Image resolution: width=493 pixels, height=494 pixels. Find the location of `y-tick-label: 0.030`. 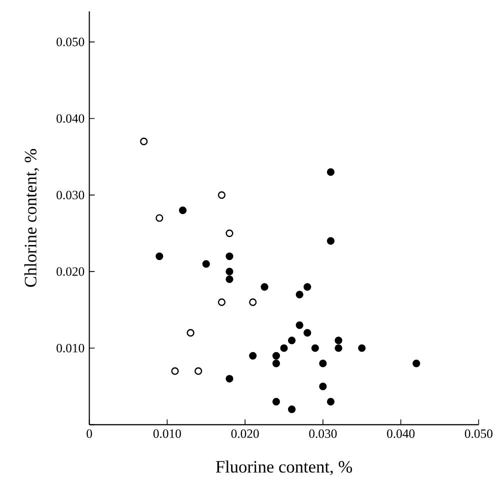

y-tick-label: 0.030 is located at coordinates (70, 195).